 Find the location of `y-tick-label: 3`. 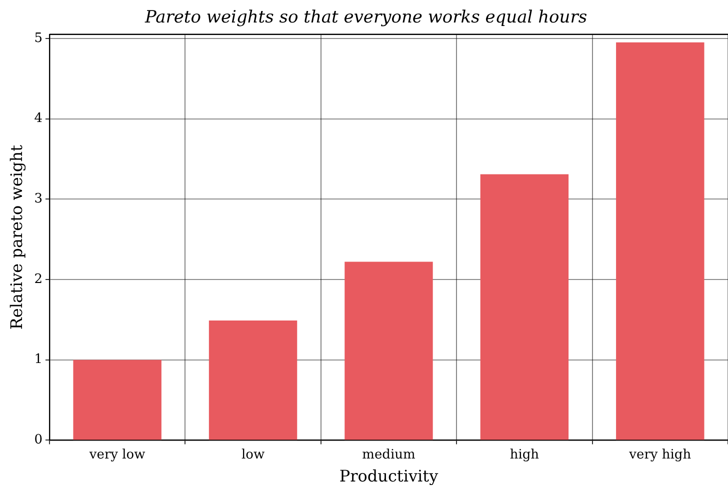

y-tick-label: 3 is located at coordinates (38, 199).